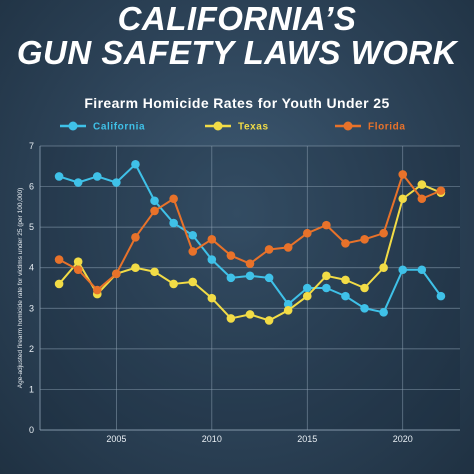  What do you see at coordinates (31, 349) in the screenshot?
I see `y-tick-label: 2` at bounding box center [31, 349].